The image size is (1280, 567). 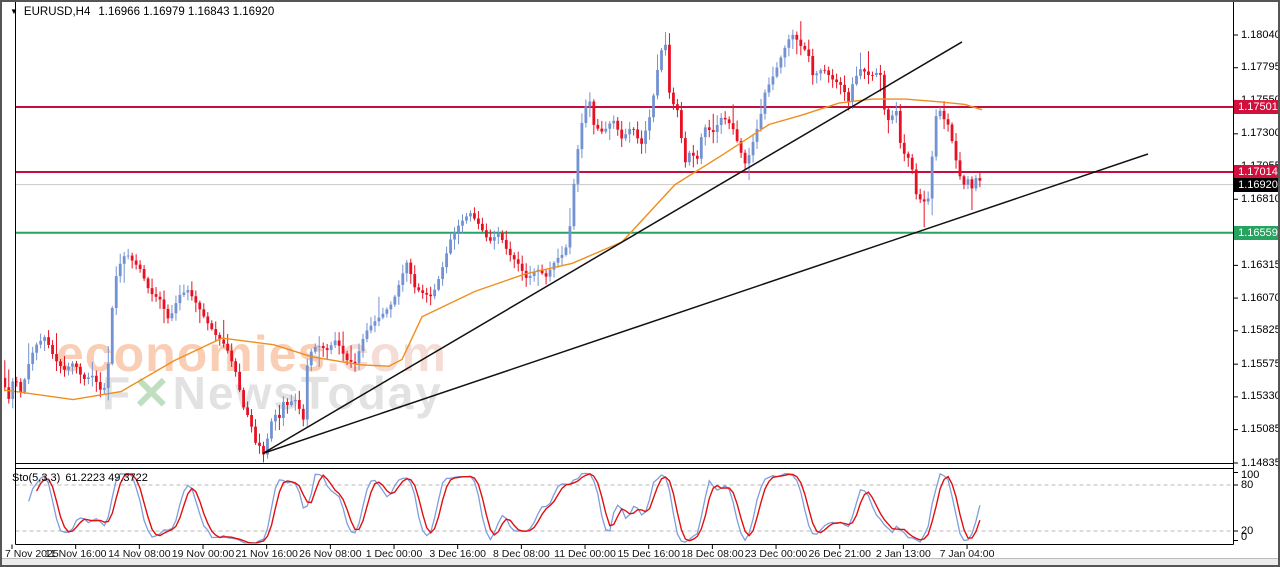 What do you see at coordinates (1260, 264) in the screenshot?
I see `price-tick-label: 1.16315` at bounding box center [1260, 264].